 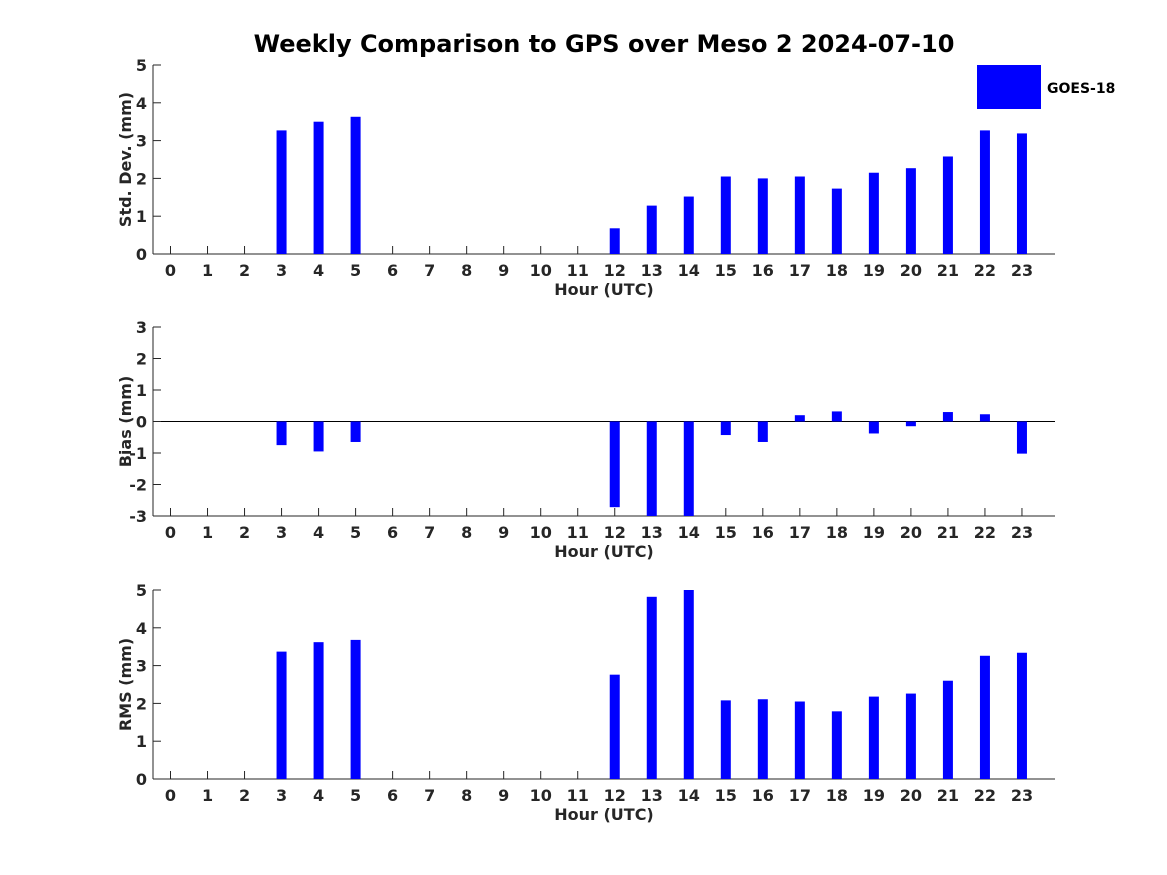 I want to click on y-tick-label: 5, so click(x=141, y=65).